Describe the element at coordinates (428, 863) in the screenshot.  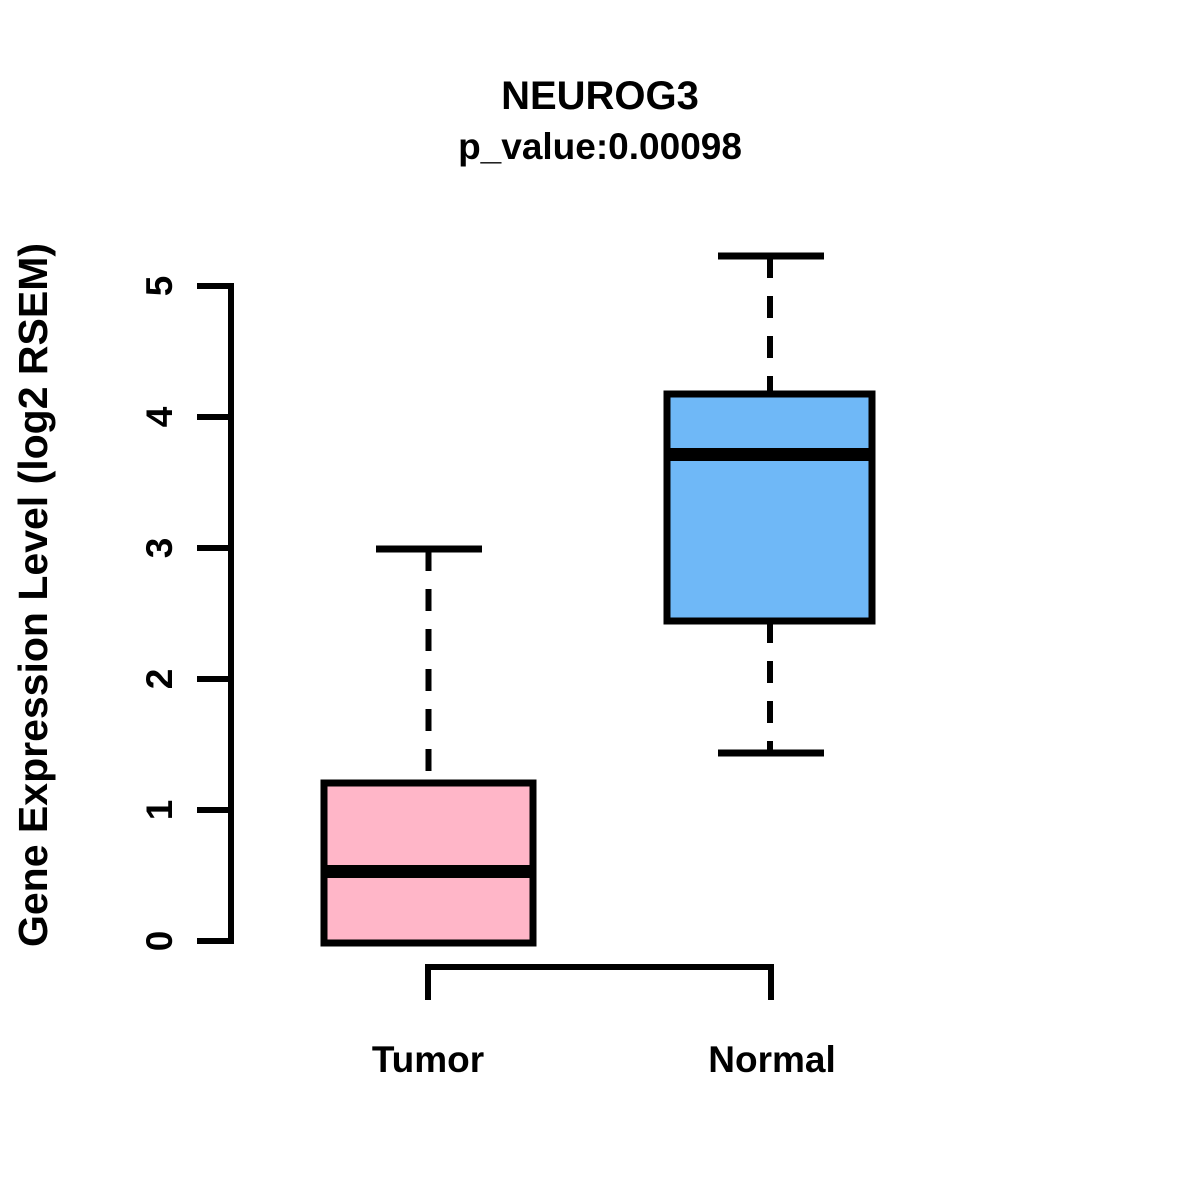
I see `tumor-box-body` at that location.